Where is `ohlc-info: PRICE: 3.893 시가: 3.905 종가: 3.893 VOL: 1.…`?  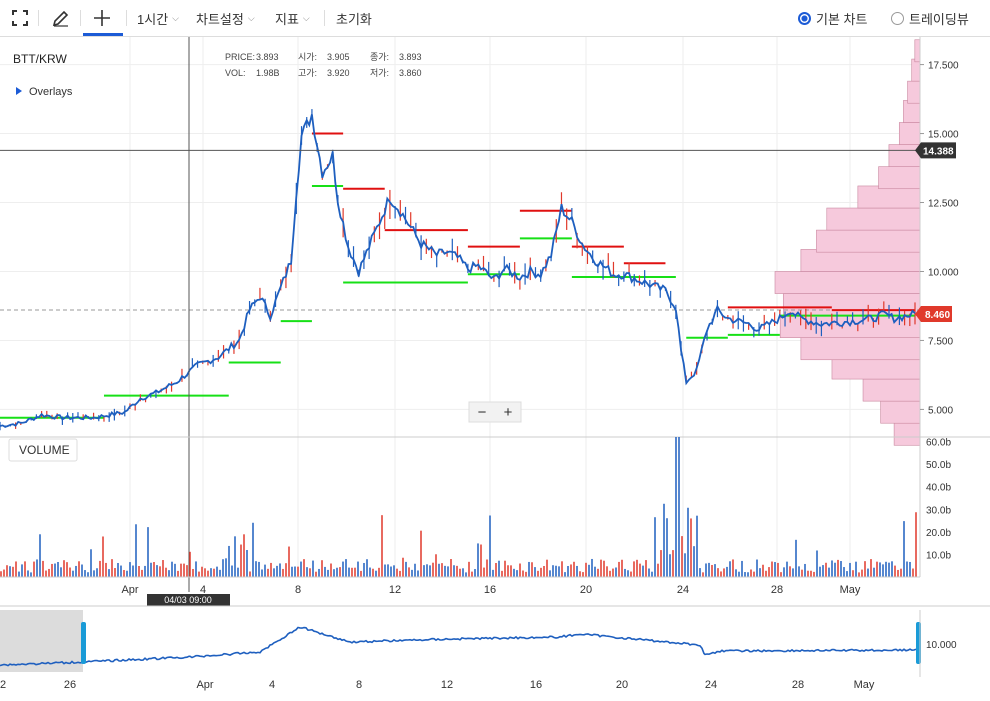
ohlc-info: PRICE: 3.893 시가: 3.905 종가: 3.893 VOL: 1.… is located at coordinates (323, 65).